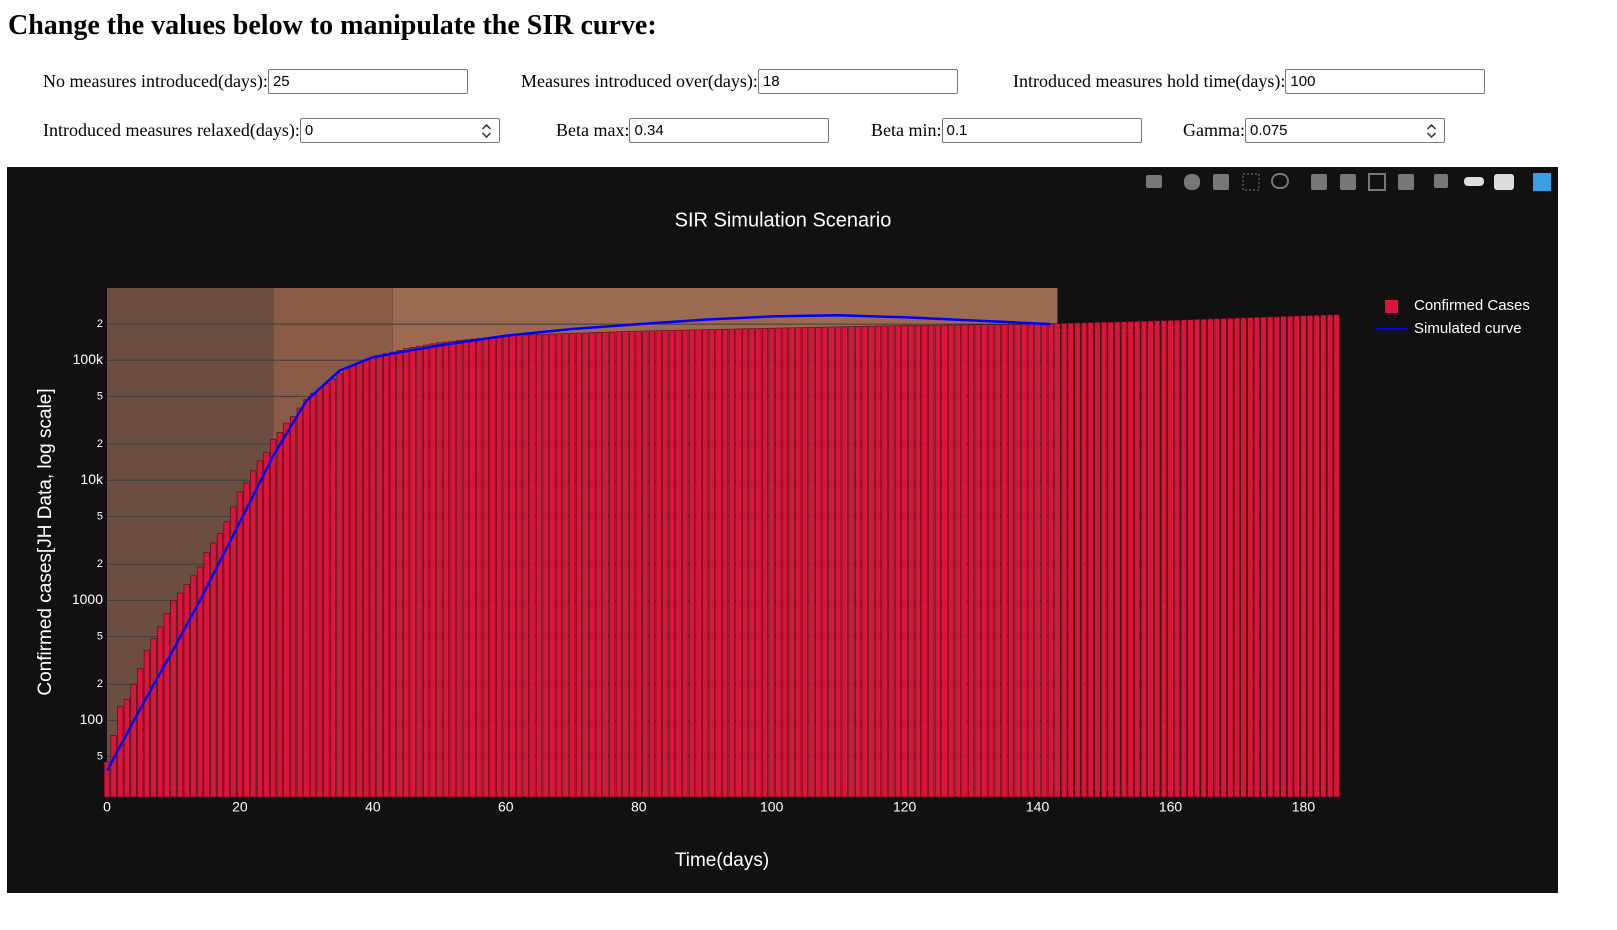  Describe the element at coordinates (729, 130) in the screenshot. I see `text-input: 0.34` at that location.